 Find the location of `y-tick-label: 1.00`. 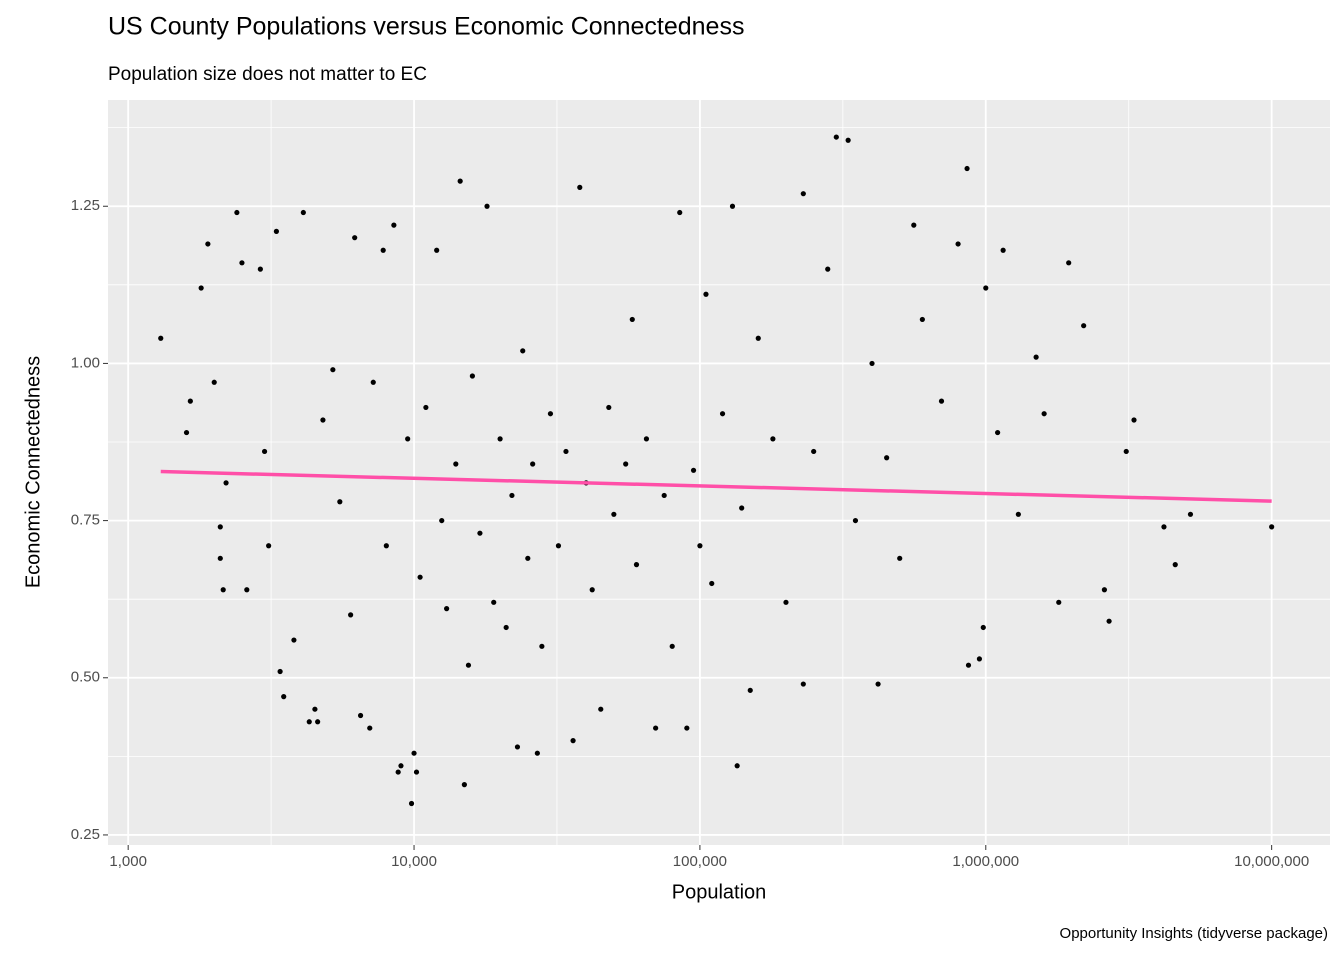

y-tick-label: 1.00 is located at coordinates (85, 362).